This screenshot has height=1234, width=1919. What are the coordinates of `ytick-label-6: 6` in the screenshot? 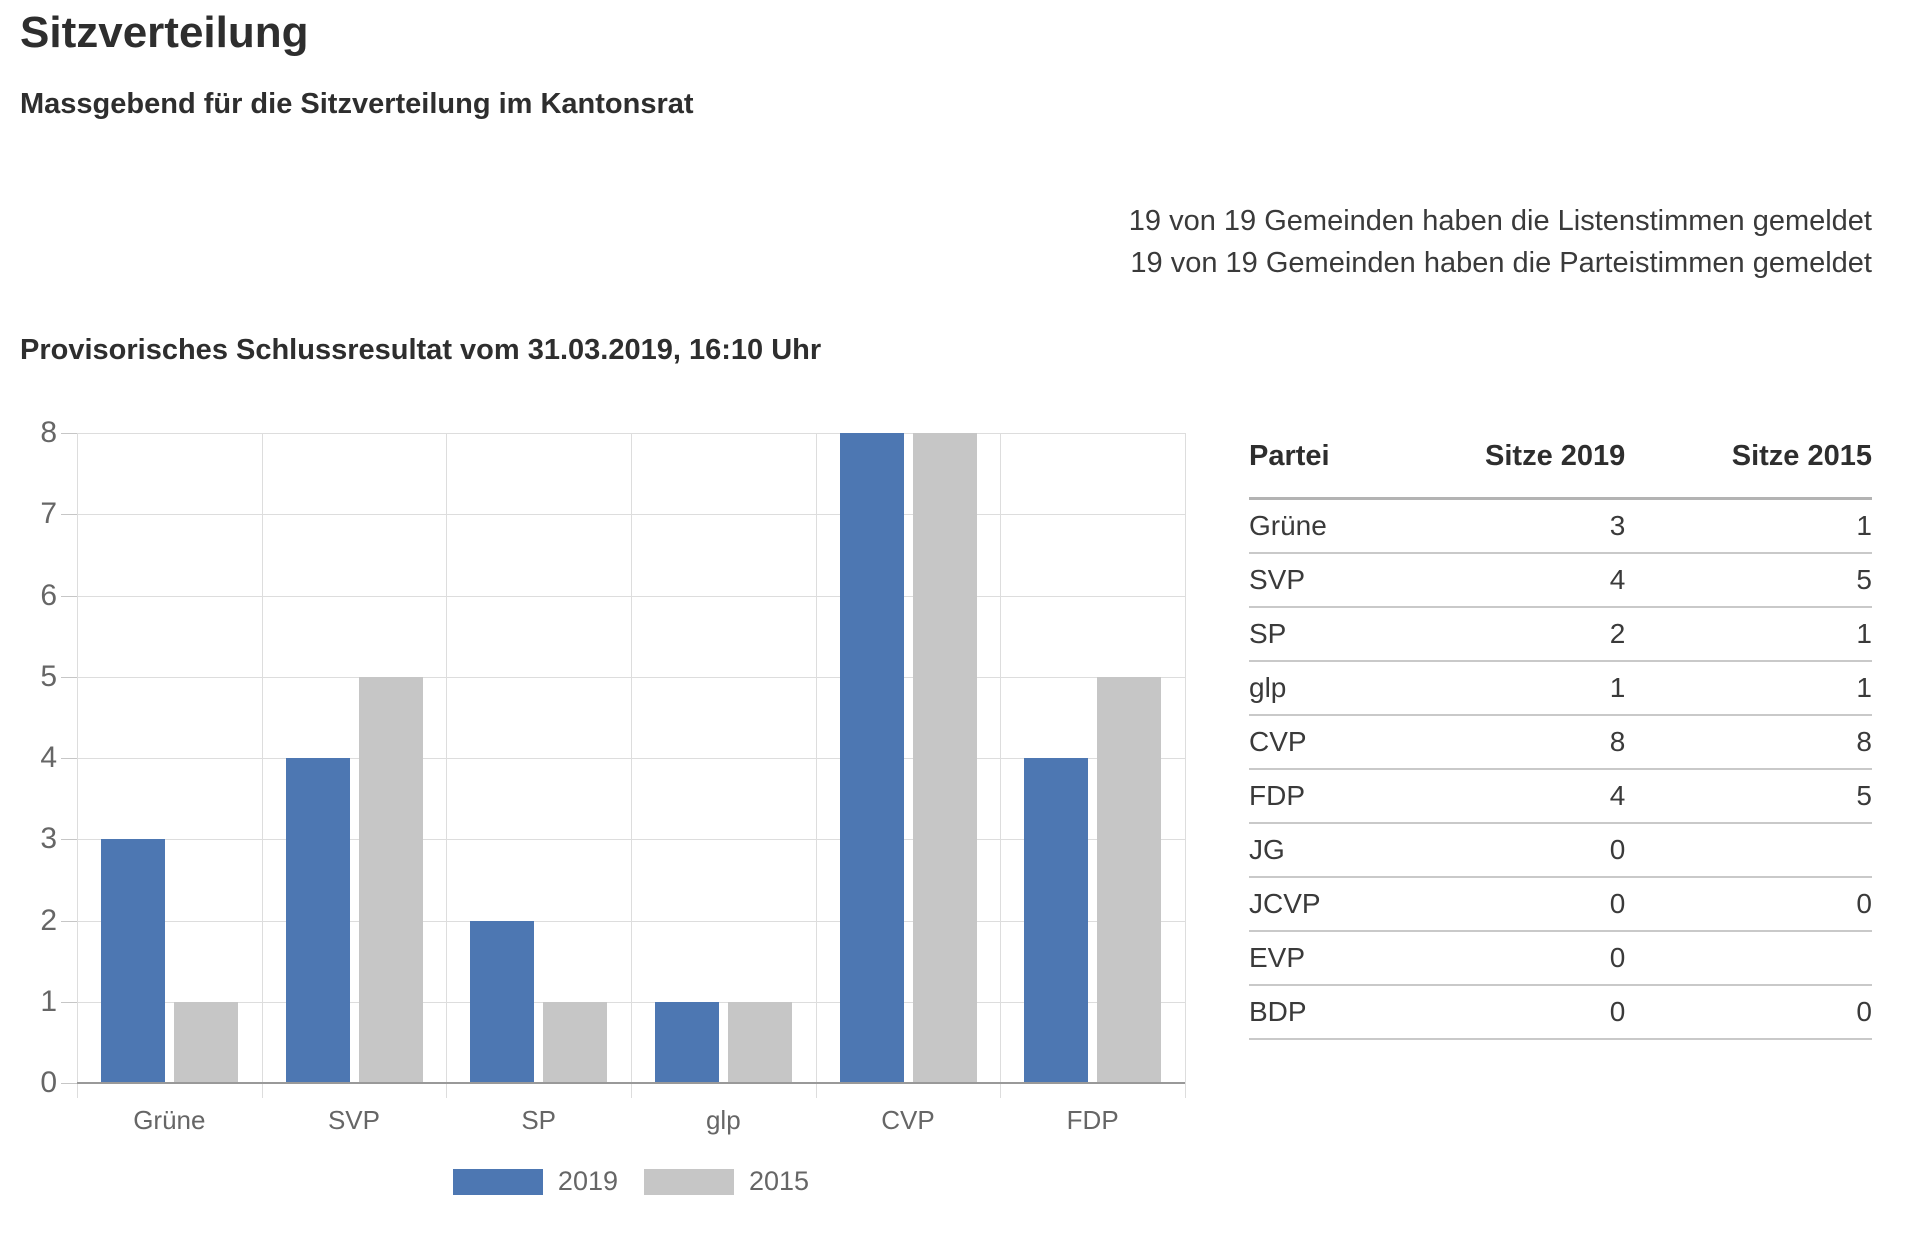 It's located at (48, 595).